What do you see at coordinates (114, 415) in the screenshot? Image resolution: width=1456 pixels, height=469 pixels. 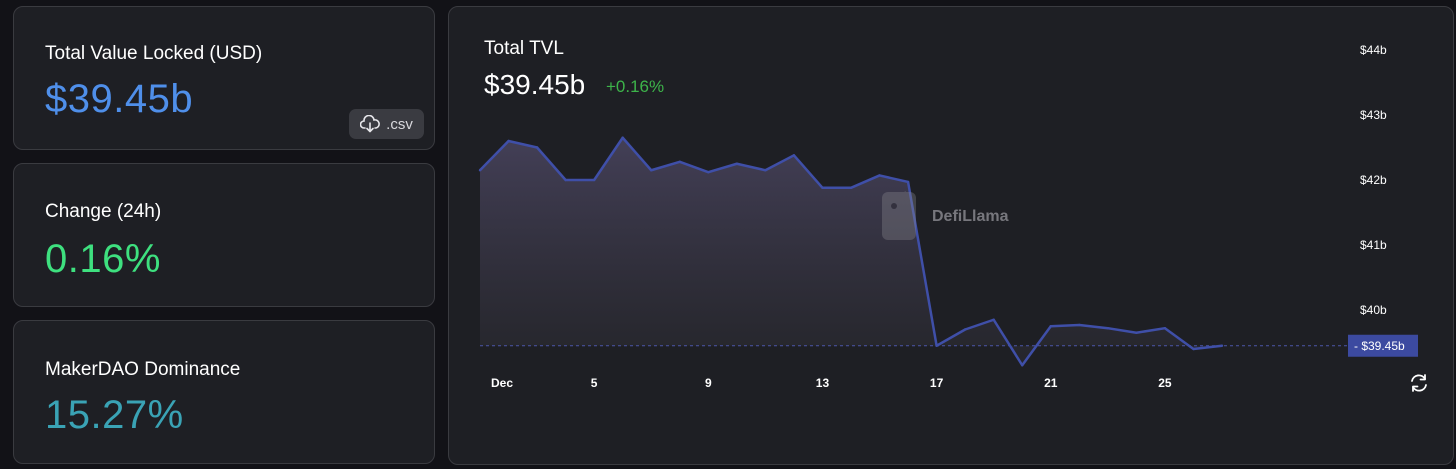 I see `dominance-value: 15.27%` at bounding box center [114, 415].